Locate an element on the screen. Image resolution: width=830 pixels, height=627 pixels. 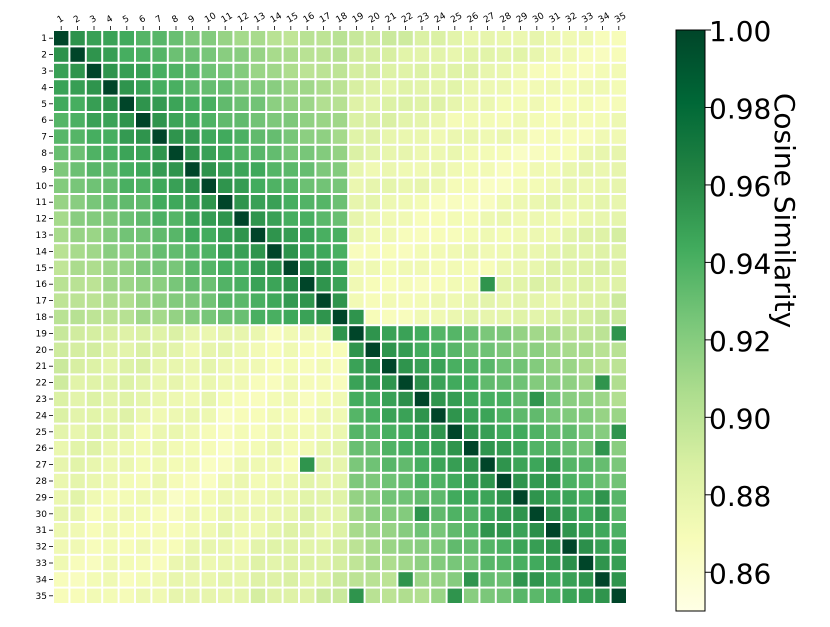
column-tick-label: 21 is located at coordinates (391, 18).